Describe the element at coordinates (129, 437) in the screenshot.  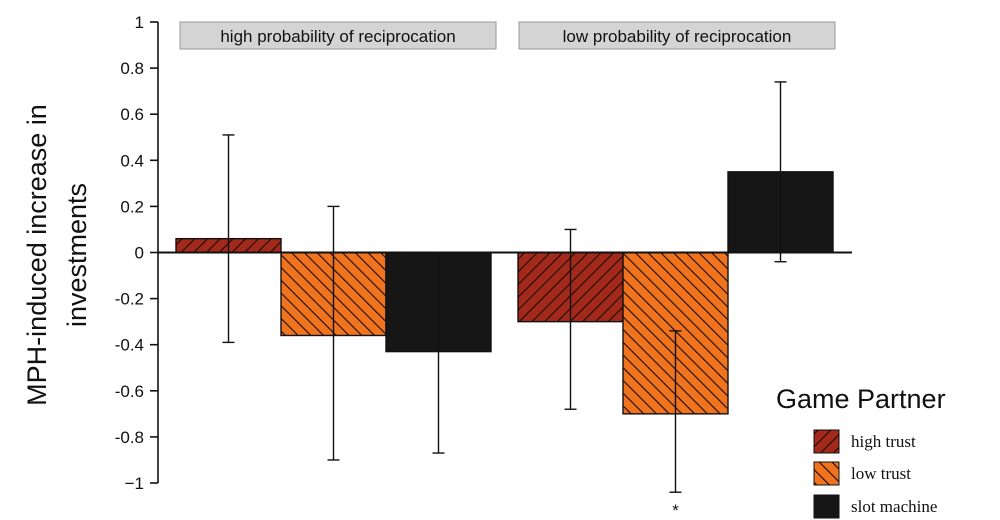
I see `y-tick-label: -0.8` at that location.